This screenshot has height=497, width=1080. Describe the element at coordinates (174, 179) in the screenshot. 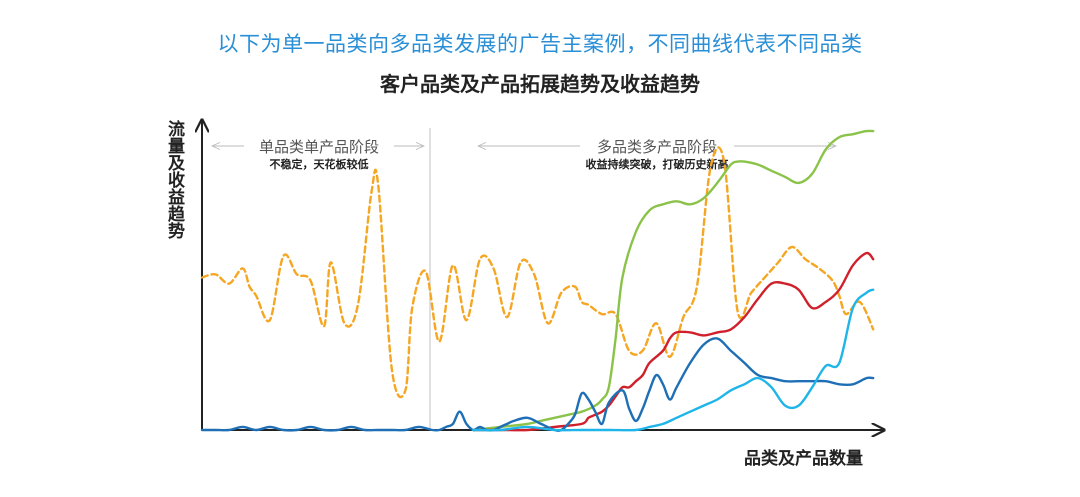

I see `y-axis-label: 流量及收益趋势` at that location.